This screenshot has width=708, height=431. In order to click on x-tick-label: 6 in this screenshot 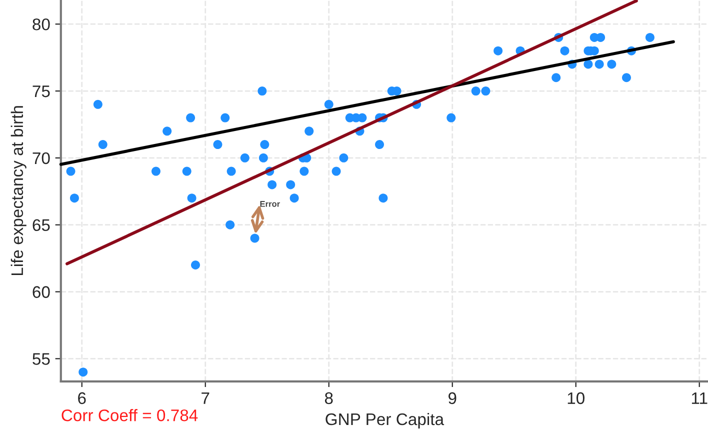, I will do `click(82, 398)`.